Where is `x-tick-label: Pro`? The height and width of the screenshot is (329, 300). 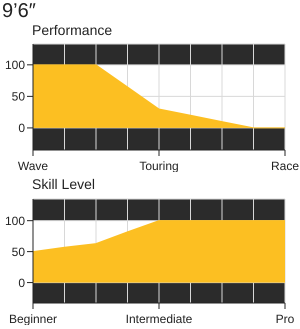 x-tick-label: Pro is located at coordinates (285, 319).